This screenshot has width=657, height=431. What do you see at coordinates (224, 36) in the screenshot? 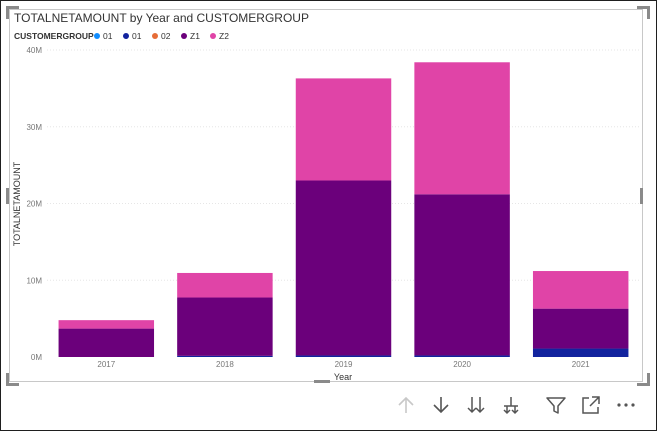
I see `legend-label: Z2` at bounding box center [224, 36].